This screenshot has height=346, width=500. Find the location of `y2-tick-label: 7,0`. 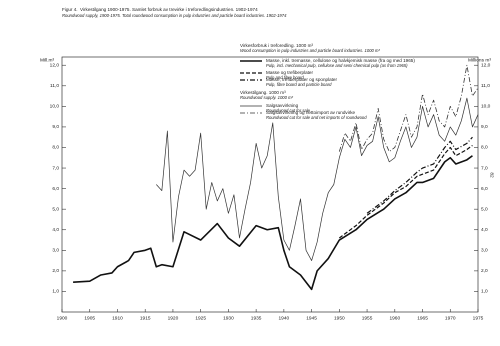

y2-tick-label: 7,0 is located at coordinates (484, 168).